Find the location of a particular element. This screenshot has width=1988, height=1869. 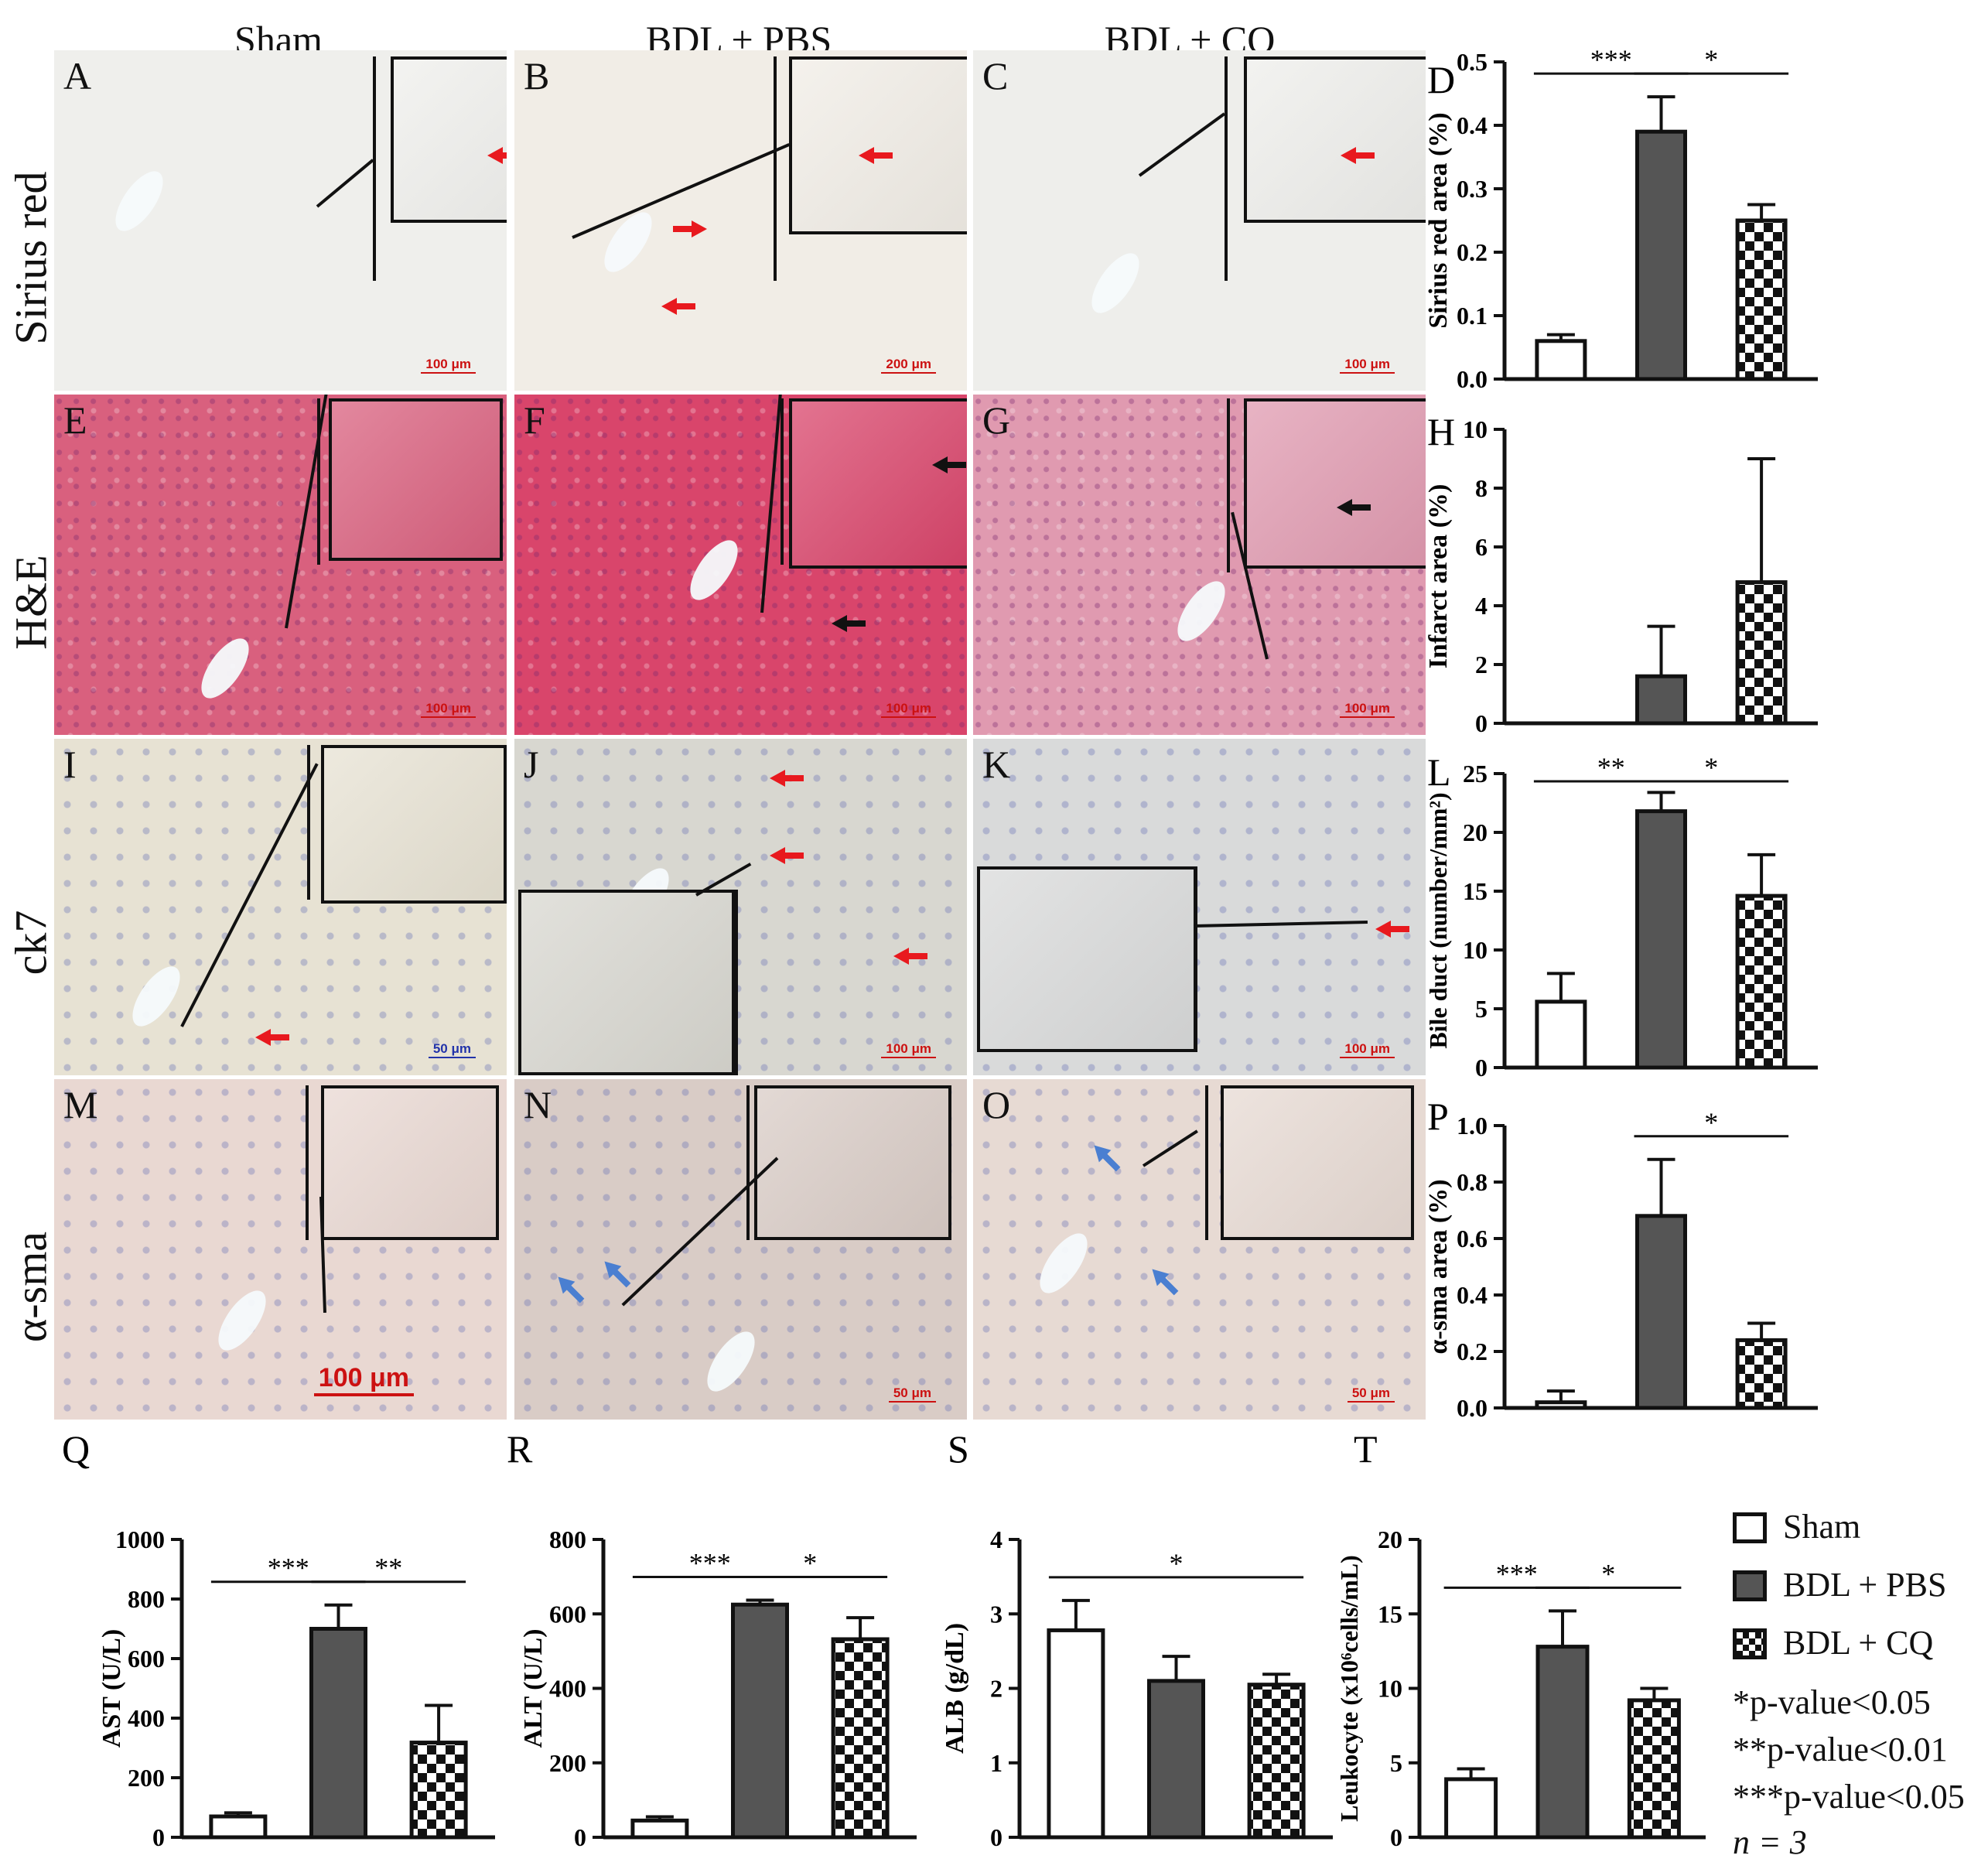

y-tick-label: 20 is located at coordinates (1476, 832).